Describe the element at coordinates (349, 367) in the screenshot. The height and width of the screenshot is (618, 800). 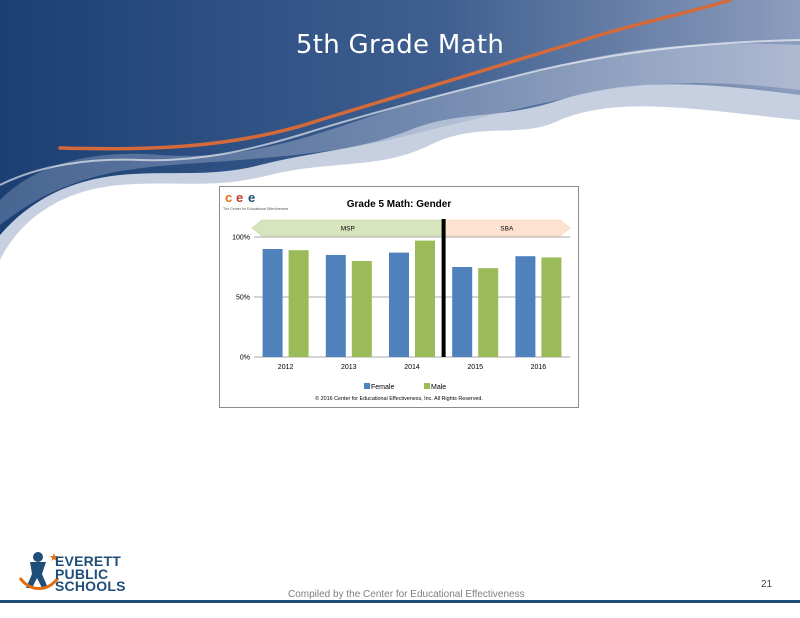
I see `x-tick-label: 2013` at that location.